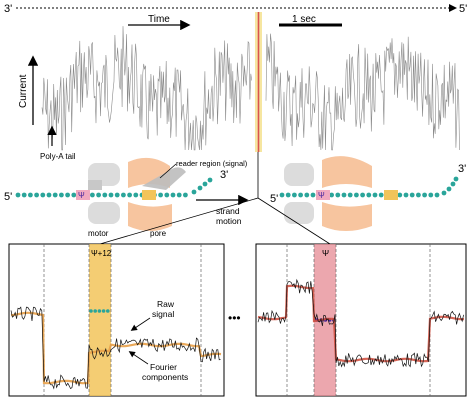  I want to click on current-trace-left, so click(146, 88).